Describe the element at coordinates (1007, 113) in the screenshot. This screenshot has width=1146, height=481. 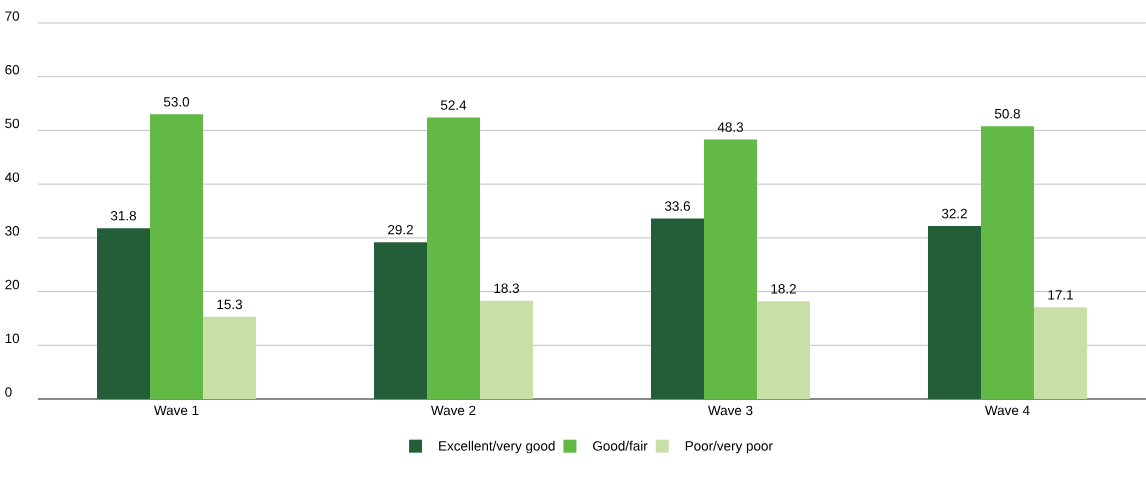
I see `data-label: 50.8` at that location.